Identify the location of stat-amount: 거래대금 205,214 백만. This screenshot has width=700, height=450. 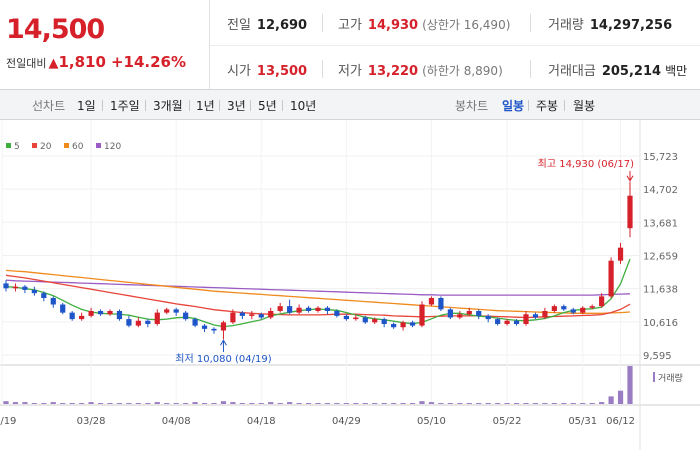
(617, 69).